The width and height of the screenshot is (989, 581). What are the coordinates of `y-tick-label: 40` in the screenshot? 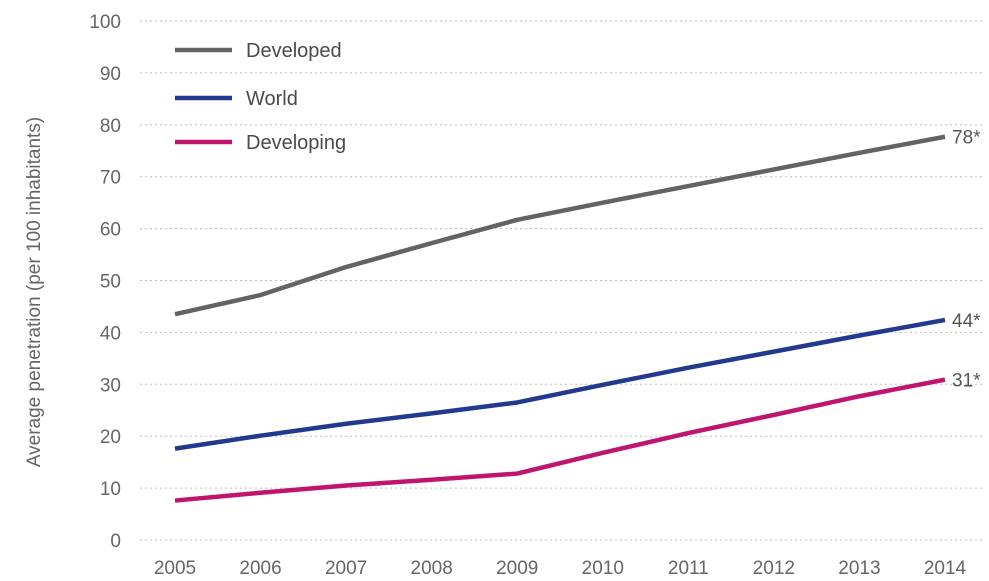 It's located at (110, 333).